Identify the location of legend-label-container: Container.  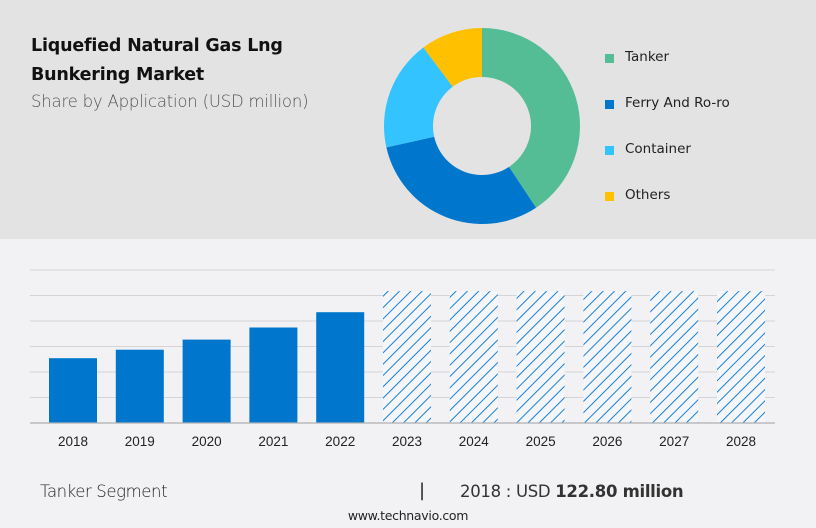
(658, 149).